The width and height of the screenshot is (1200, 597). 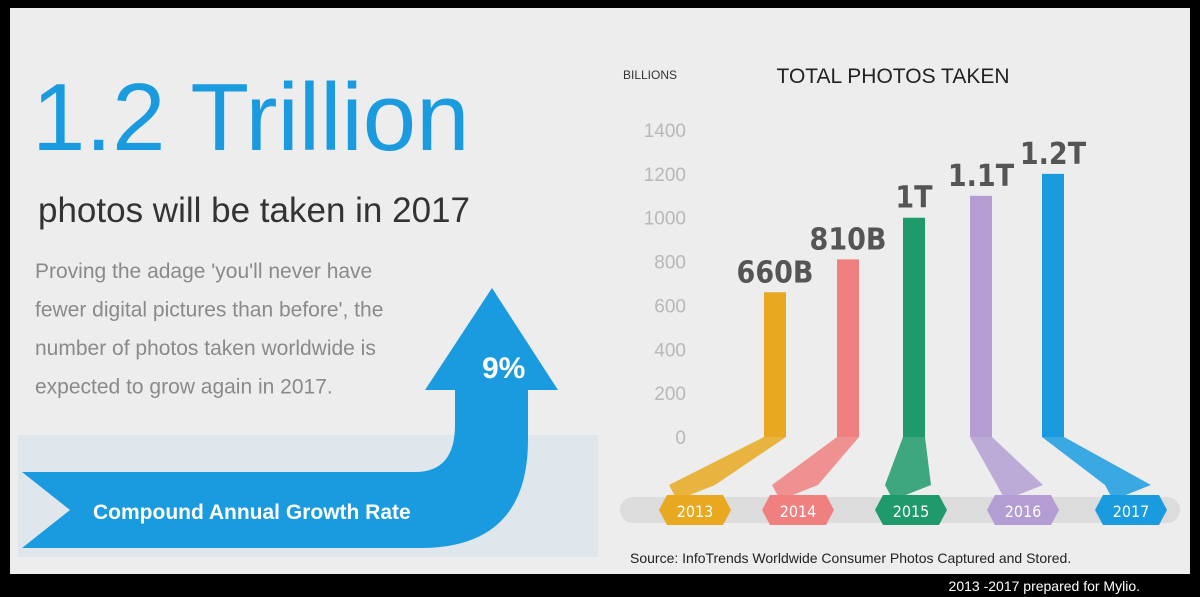 I want to click on body-line: Proving the adage 'you'll never have, so click(x=203, y=271).